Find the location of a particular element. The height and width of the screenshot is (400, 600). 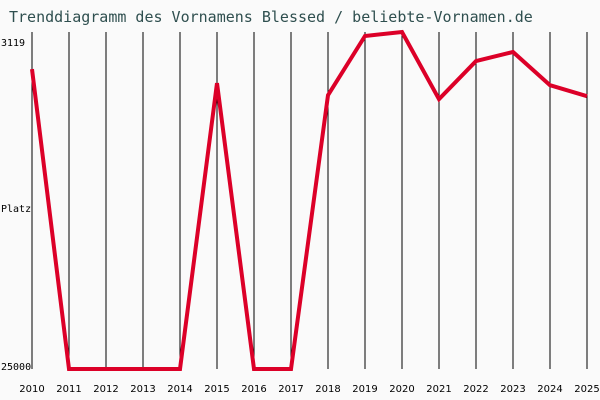

x-tick-label: 2025 is located at coordinates (586, 389).